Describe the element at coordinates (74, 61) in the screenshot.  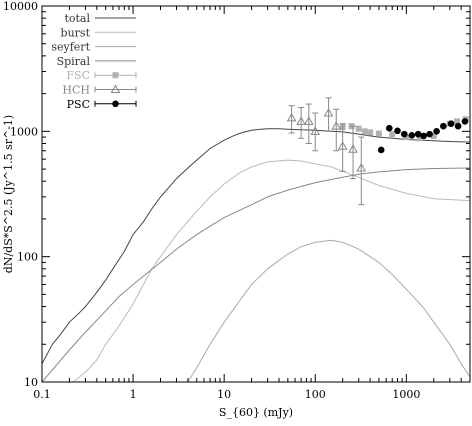
I see `legend-label: Spiral` at that location.